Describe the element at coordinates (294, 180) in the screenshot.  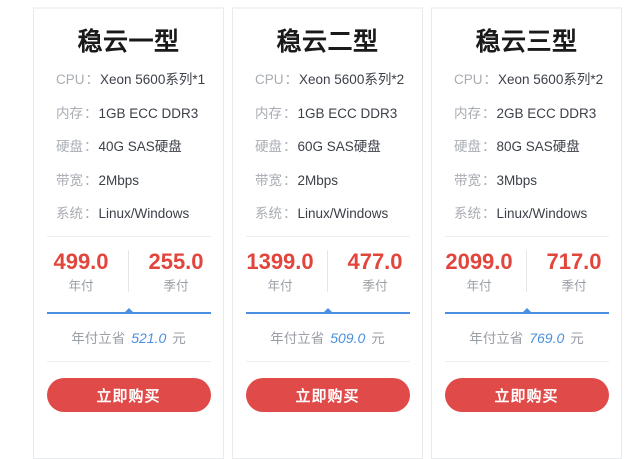
I see `spec-row-bandwidth: 带宽 ： 2Mbps` at that location.